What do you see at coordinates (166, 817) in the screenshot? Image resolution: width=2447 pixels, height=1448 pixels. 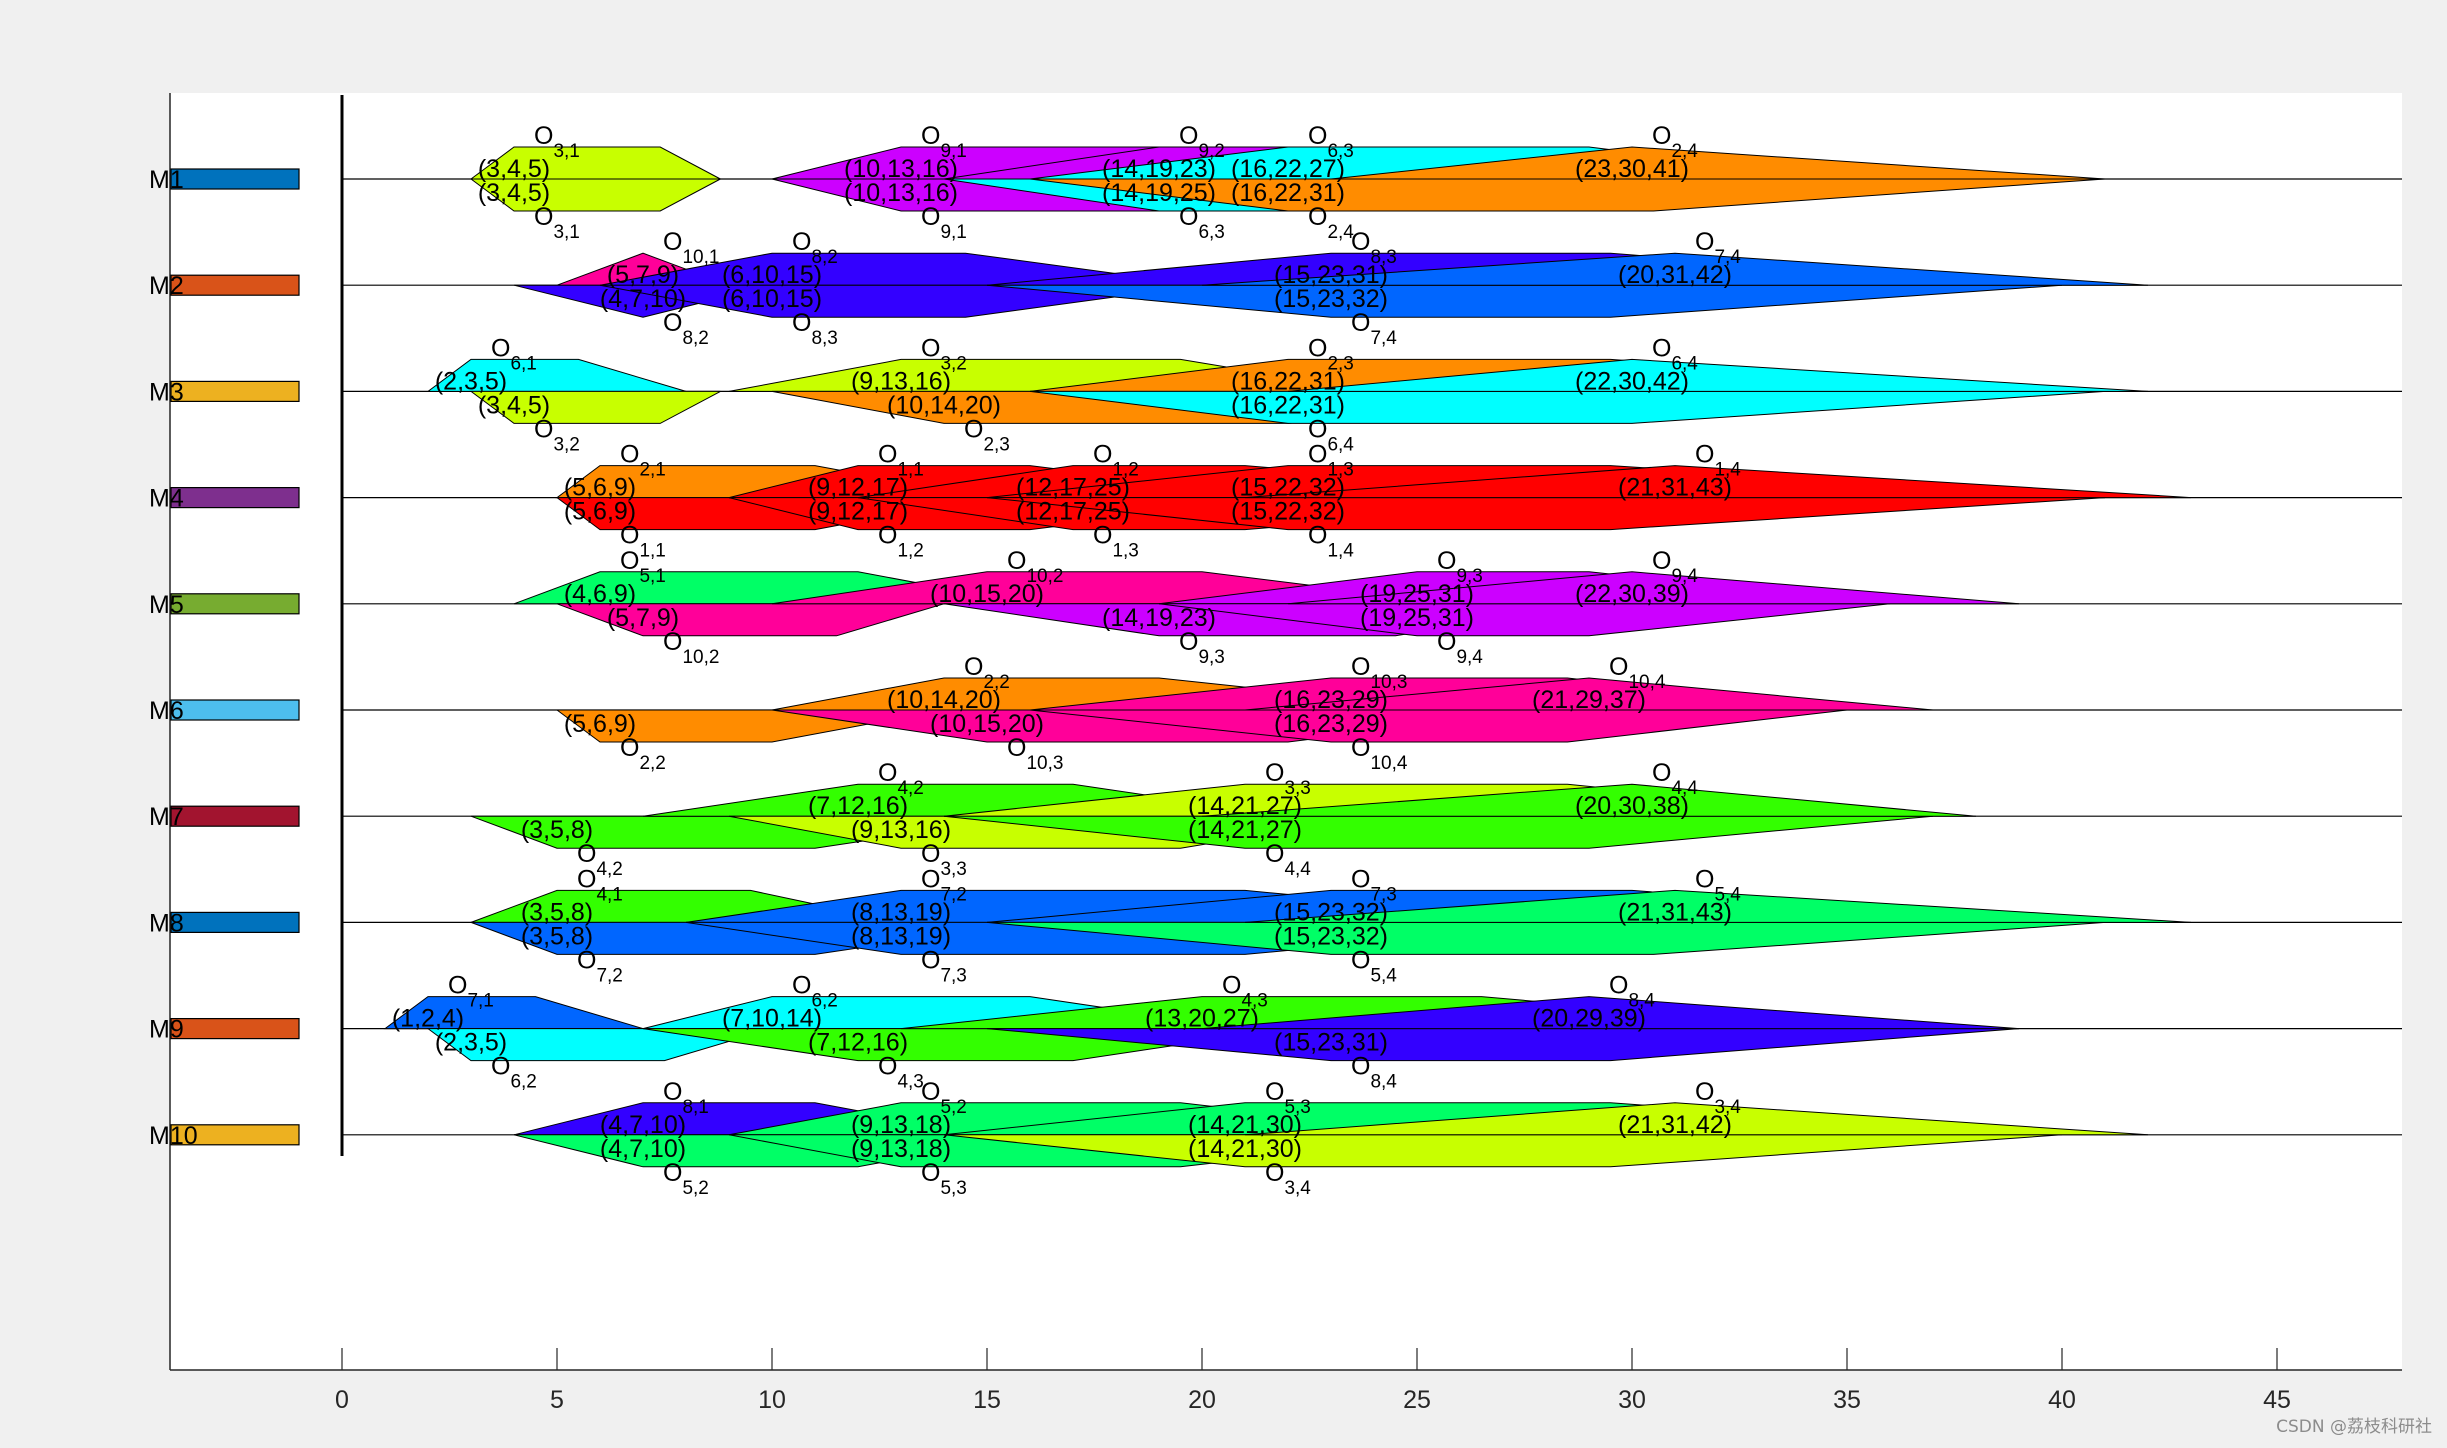 I see `machine-label-m7: M7` at bounding box center [166, 817].